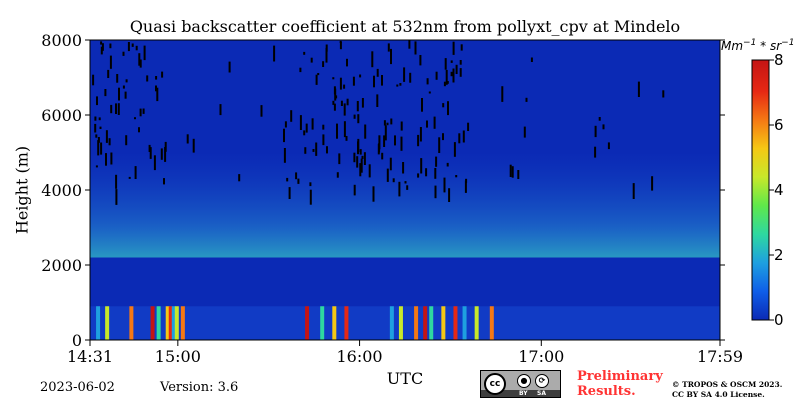 Image resolution: width=800 pixels, height=400 pixels. I want to click on cc-by-icon: ●, so click(524, 381).